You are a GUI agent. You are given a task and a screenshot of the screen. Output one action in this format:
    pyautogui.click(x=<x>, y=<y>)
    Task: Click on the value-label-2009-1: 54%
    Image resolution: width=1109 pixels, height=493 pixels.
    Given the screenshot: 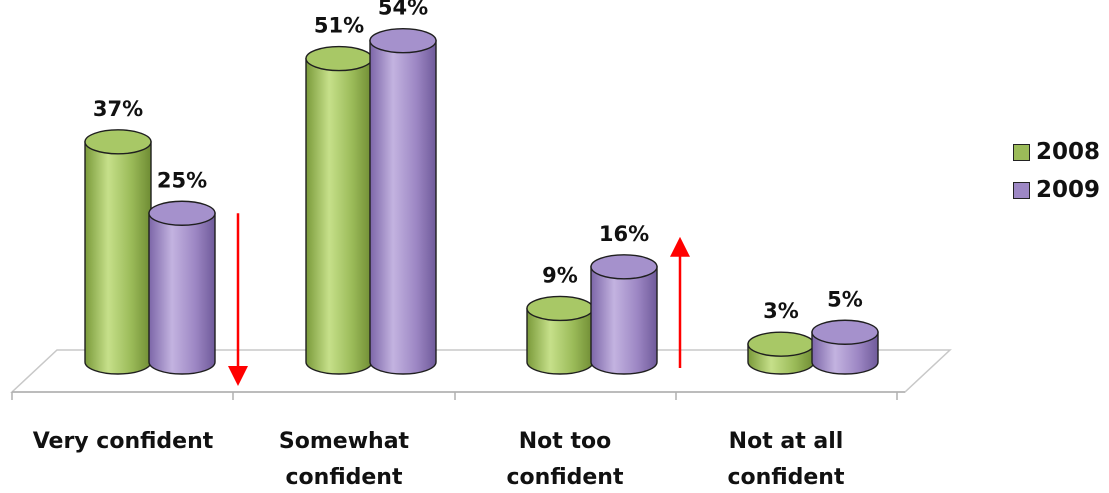 What is the action you would take?
    pyautogui.click(x=403, y=10)
    